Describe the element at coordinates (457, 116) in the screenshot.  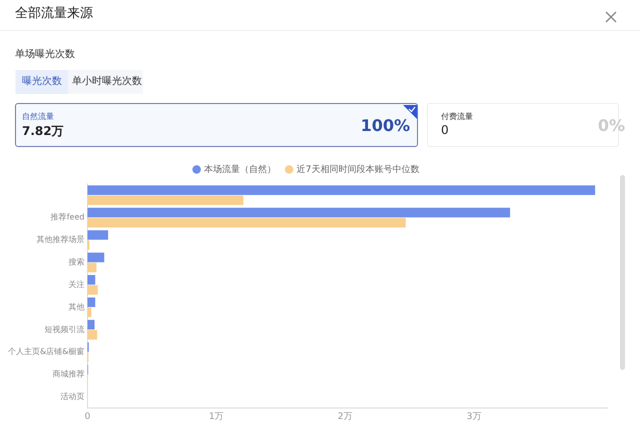
I see `text: 付费流量` at that location.